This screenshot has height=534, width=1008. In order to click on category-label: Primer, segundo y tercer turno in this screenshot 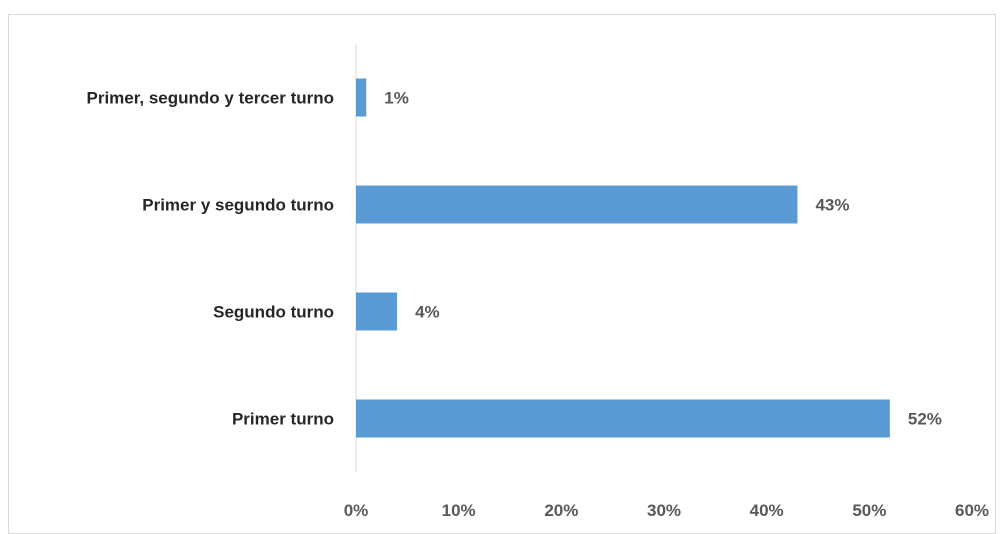, I will do `click(210, 98)`.